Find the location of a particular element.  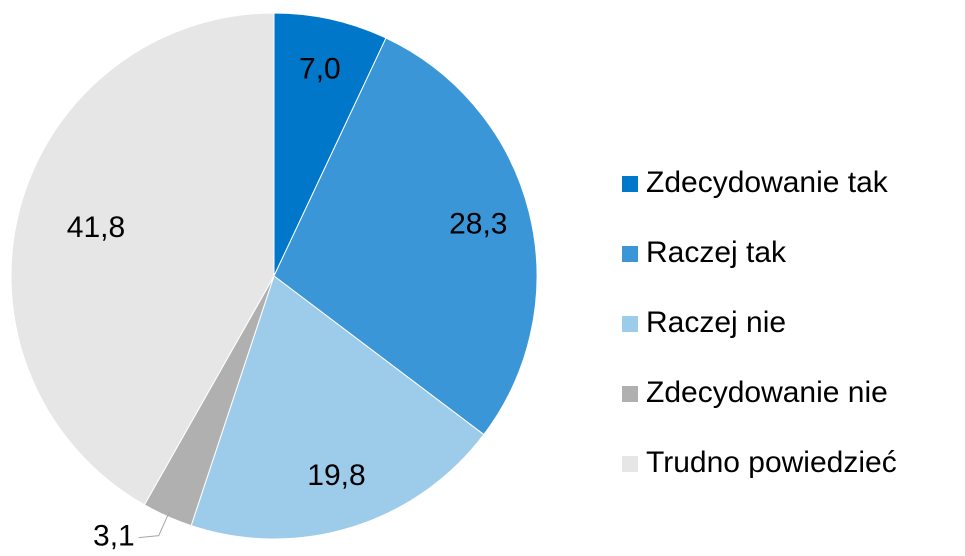

data-label: 41,8 is located at coordinates (96, 227).